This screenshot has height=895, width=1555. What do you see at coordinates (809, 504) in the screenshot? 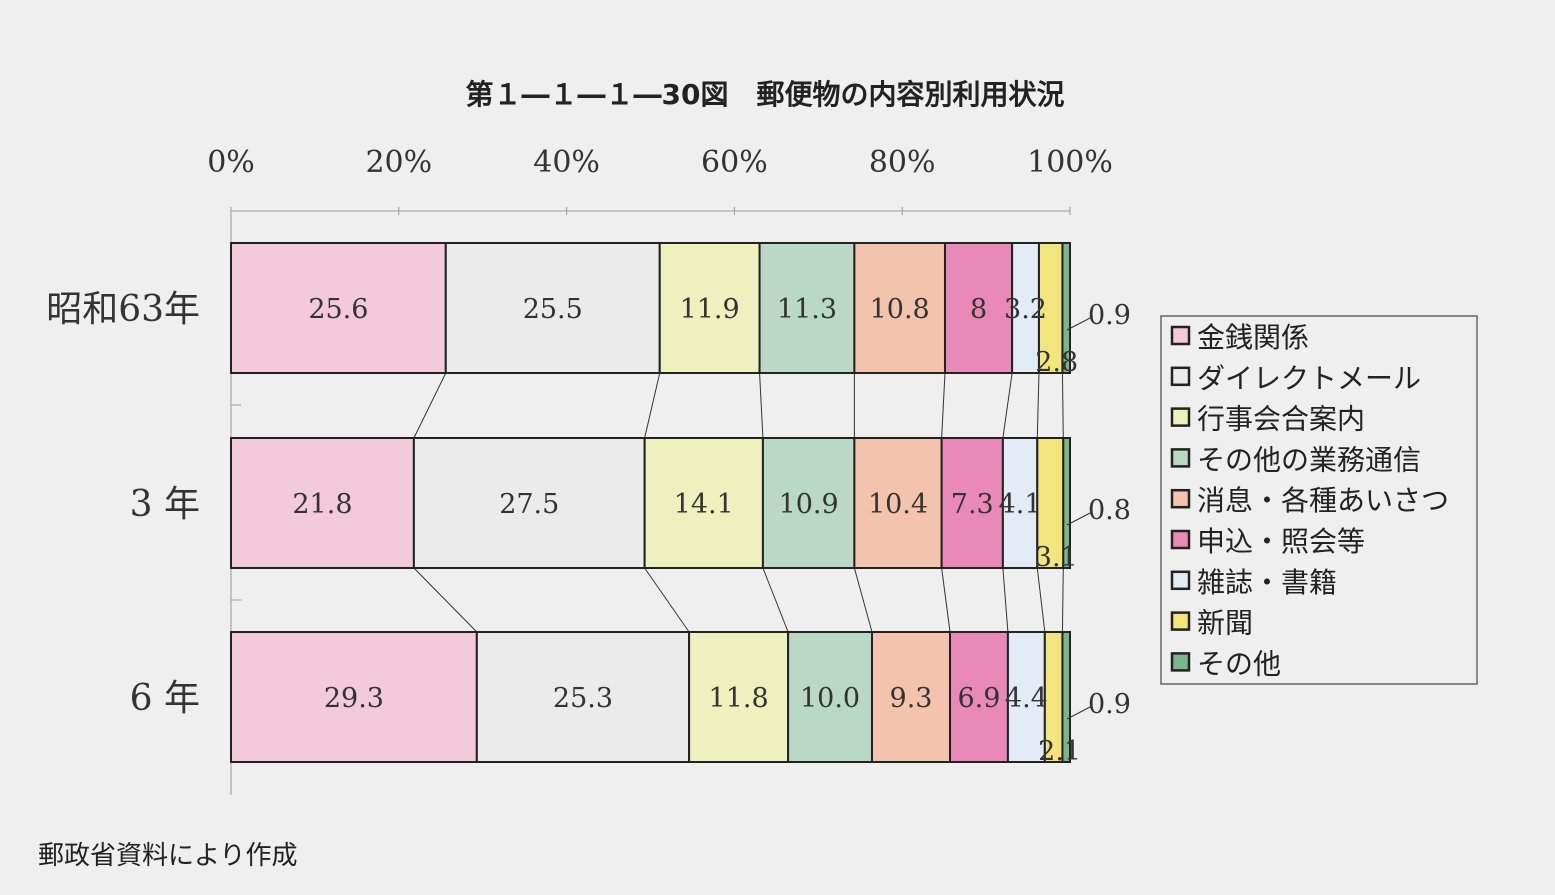
I see `data-label: 10.9` at bounding box center [809, 504].